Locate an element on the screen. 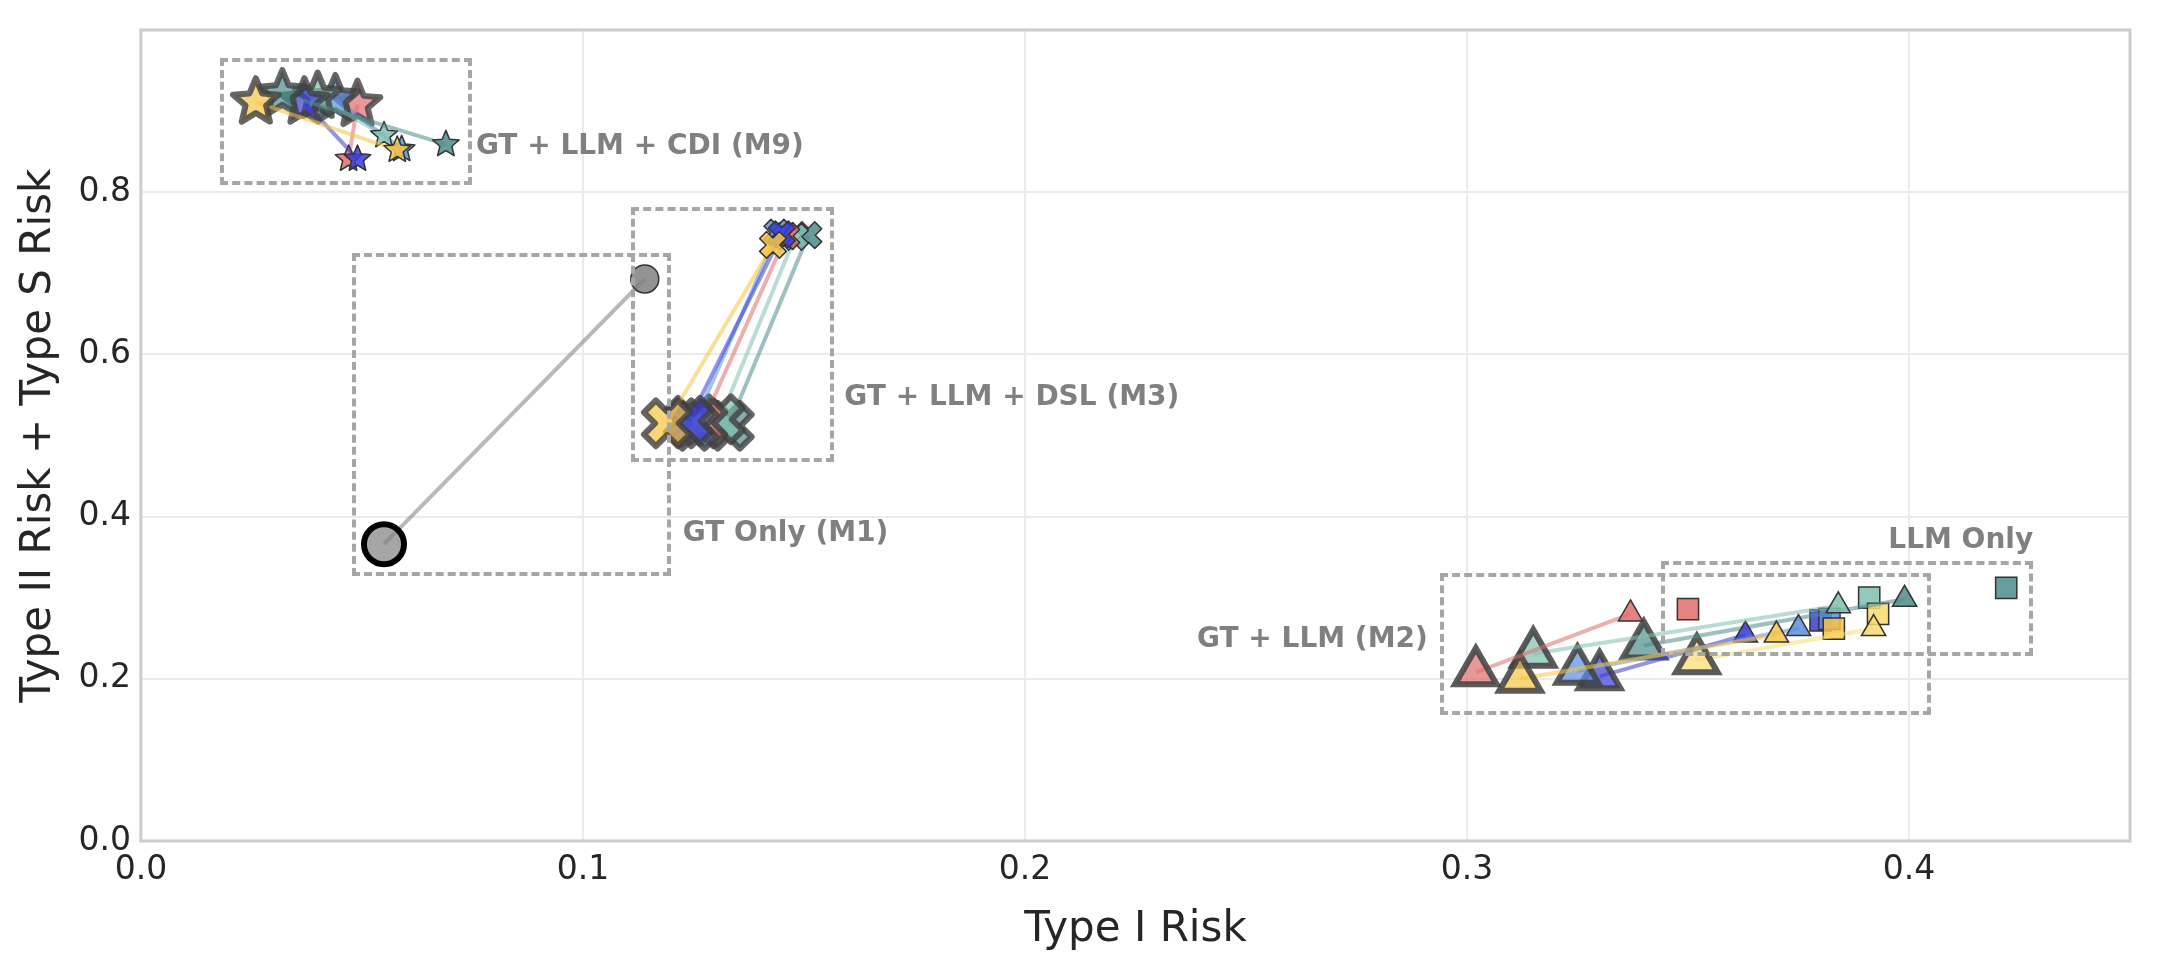 This screenshot has width=2160, height=963. y-axis-title: Type II Risk + Type S Risk is located at coordinates (36, 435).